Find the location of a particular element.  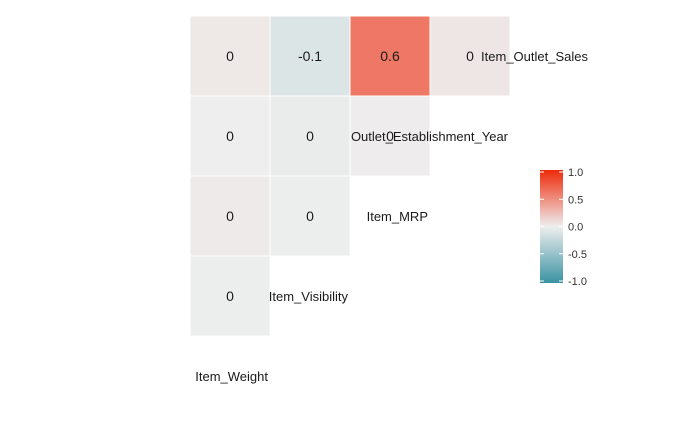

variable-label: Item_MRP is located at coordinates (397, 216).